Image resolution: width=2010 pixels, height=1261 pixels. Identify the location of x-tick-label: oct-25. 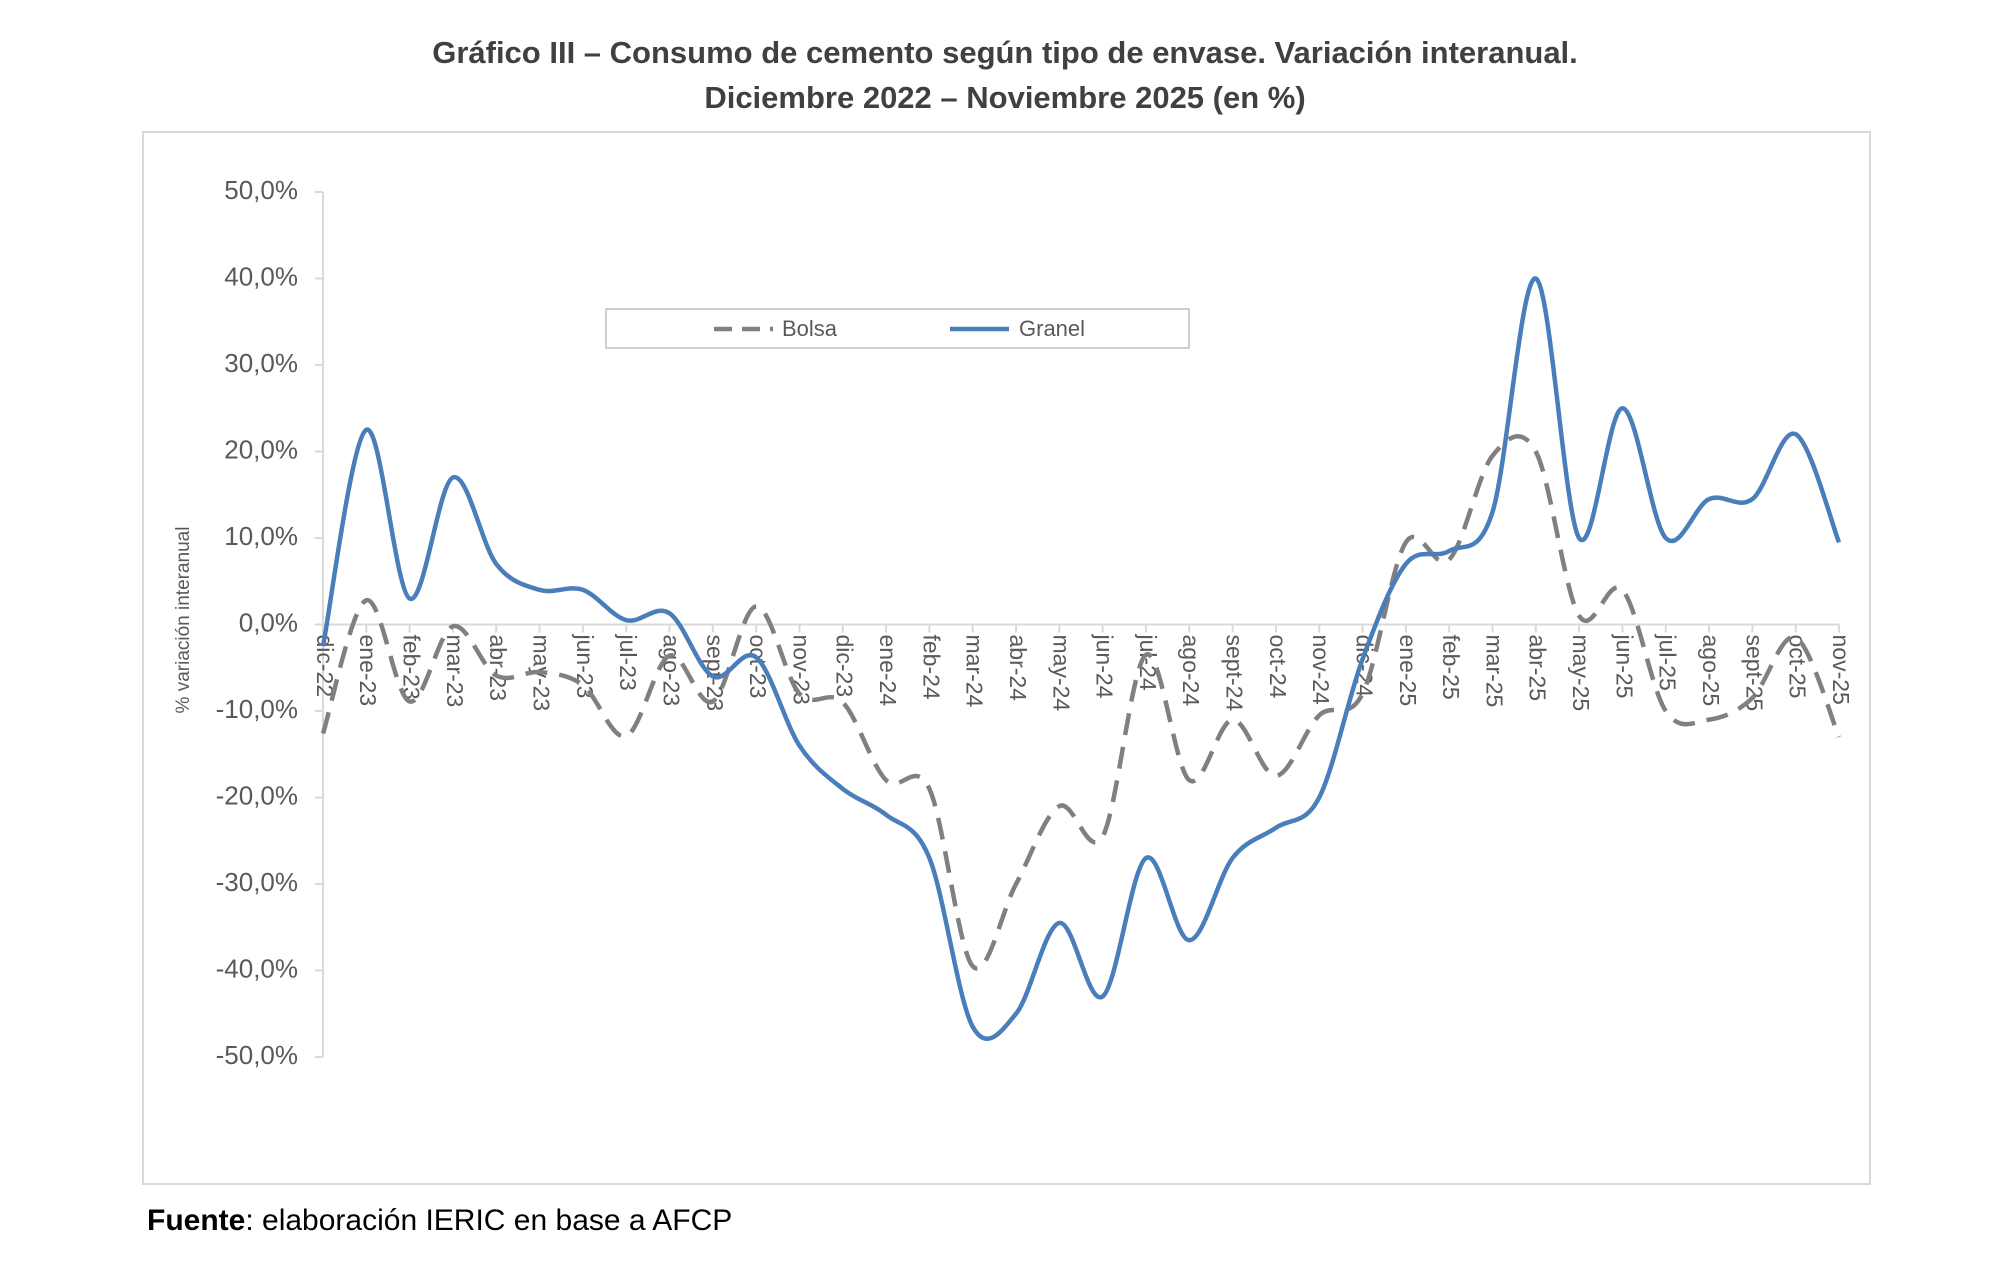
(1798, 667).